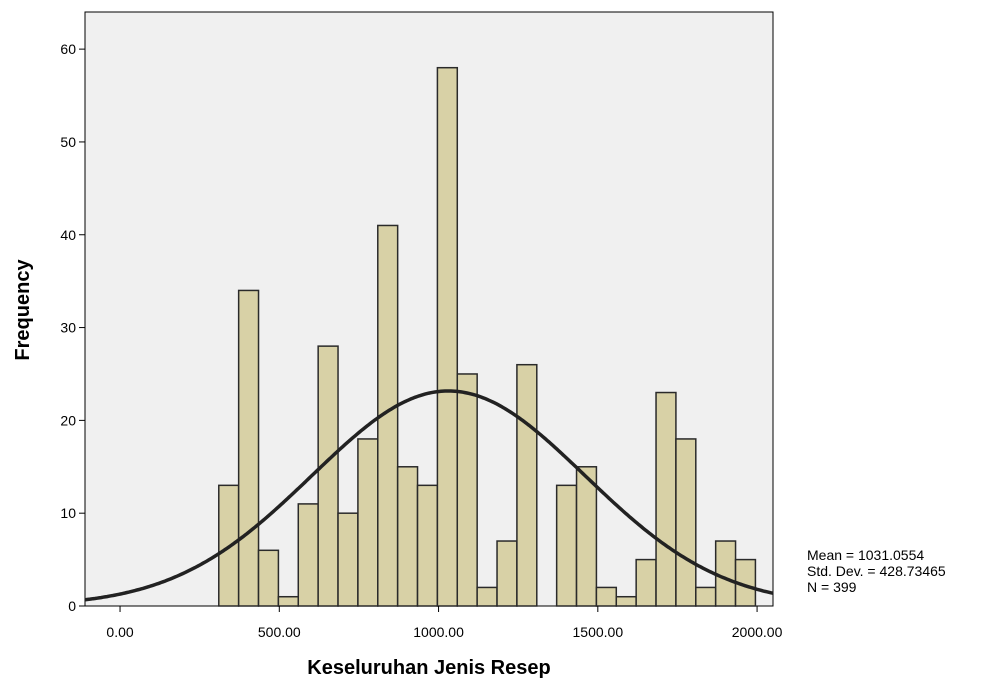 This screenshot has width=991, height=686. I want to click on y-tick-label: 0, so click(72, 606).